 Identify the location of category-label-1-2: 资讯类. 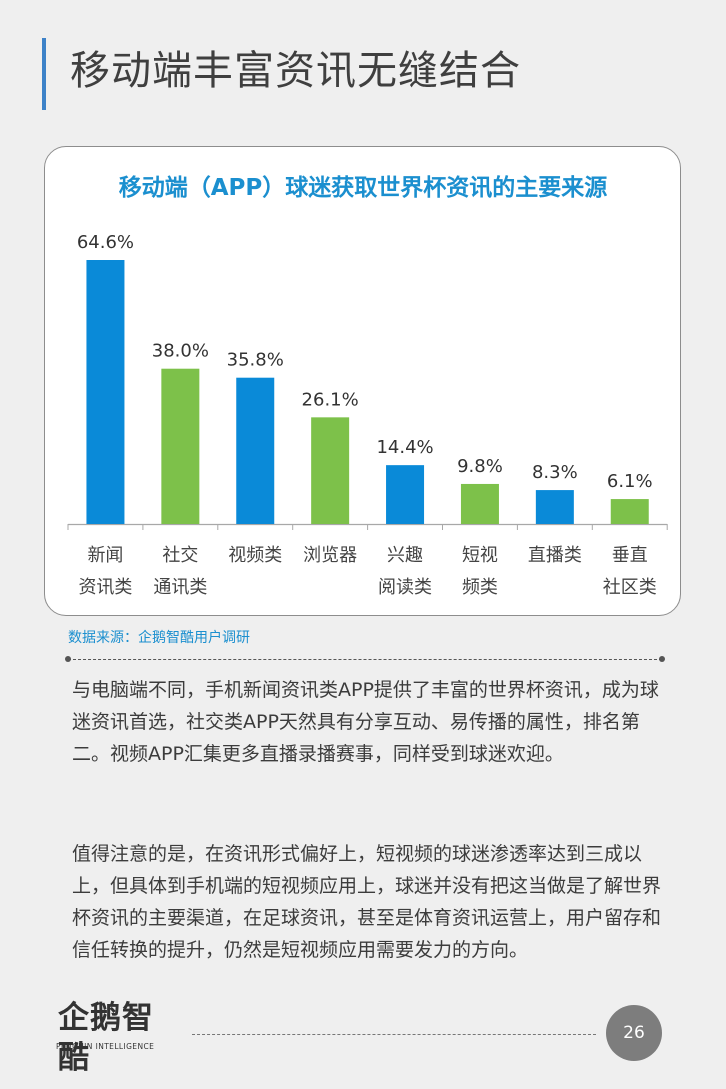
(105, 587).